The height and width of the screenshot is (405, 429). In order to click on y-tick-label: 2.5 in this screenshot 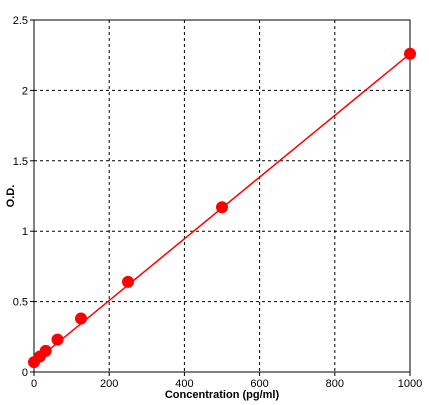, I will do `click(20, 21)`.